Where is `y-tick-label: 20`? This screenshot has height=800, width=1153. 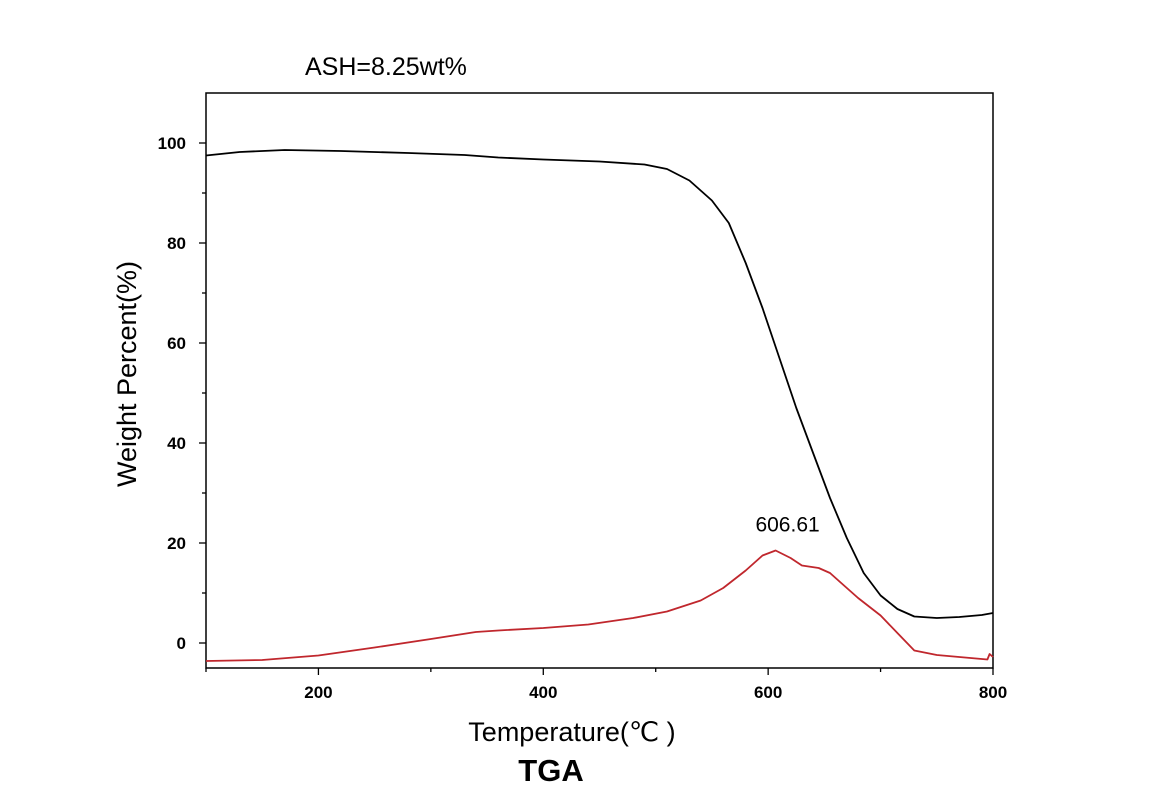 y-tick-label: 20 is located at coordinates (176, 543).